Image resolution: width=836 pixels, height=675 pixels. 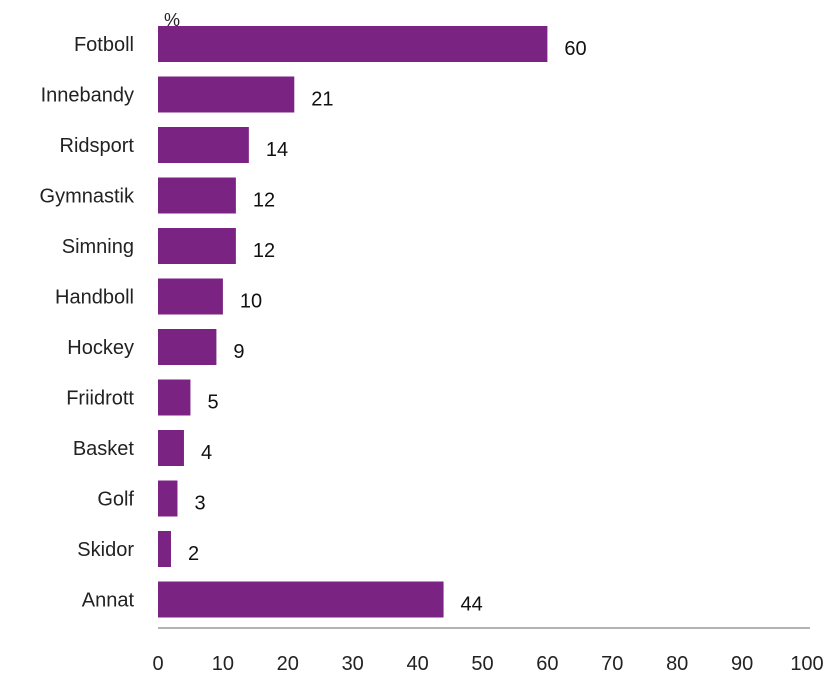 What do you see at coordinates (223, 664) in the screenshot?
I see `x-tick-label-10: 10` at bounding box center [223, 664].